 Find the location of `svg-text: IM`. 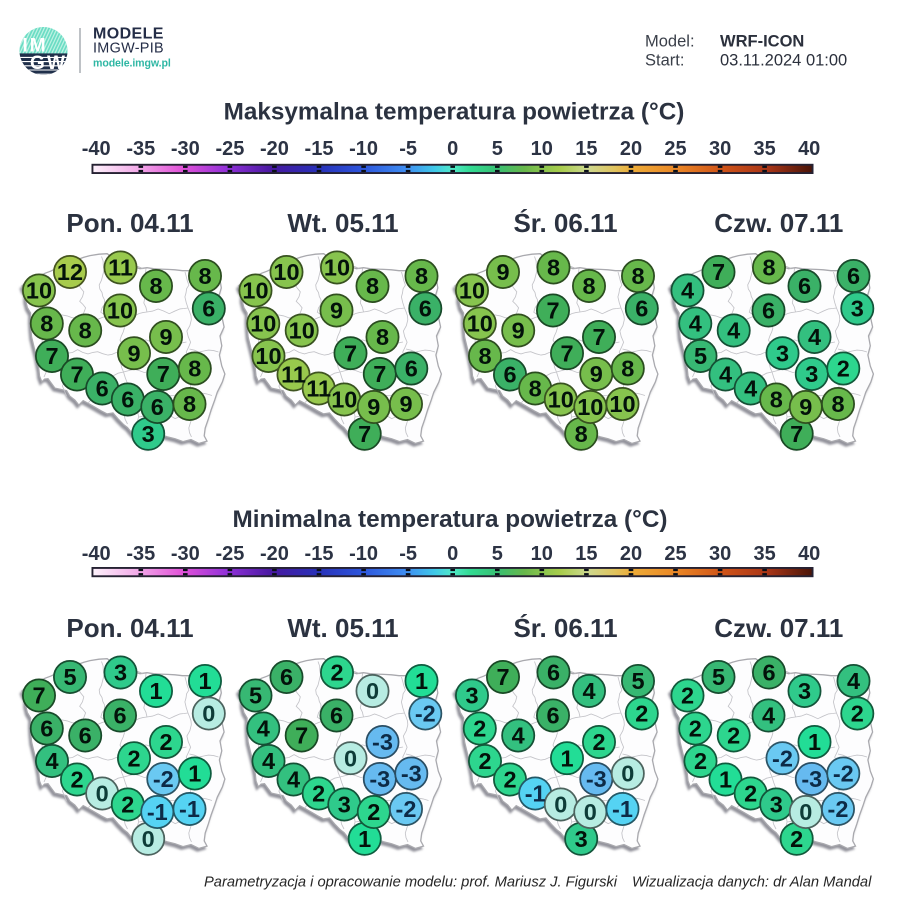

svg-text: IM is located at coordinates (35, 46).